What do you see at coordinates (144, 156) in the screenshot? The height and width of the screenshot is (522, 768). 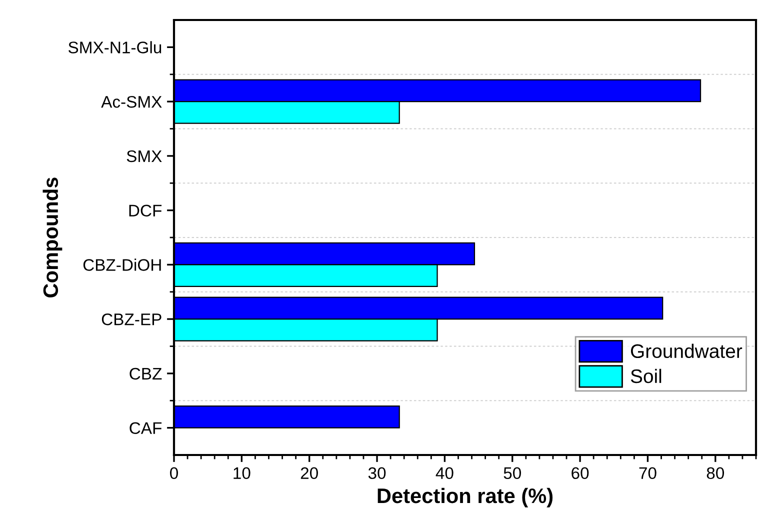 I see `y-tick-label: SMX` at bounding box center [144, 156].